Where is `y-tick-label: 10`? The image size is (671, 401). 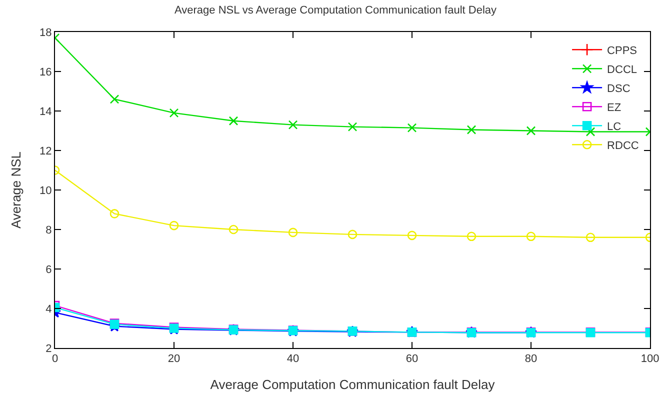 y-tick-label: 10 is located at coordinates (46, 190).